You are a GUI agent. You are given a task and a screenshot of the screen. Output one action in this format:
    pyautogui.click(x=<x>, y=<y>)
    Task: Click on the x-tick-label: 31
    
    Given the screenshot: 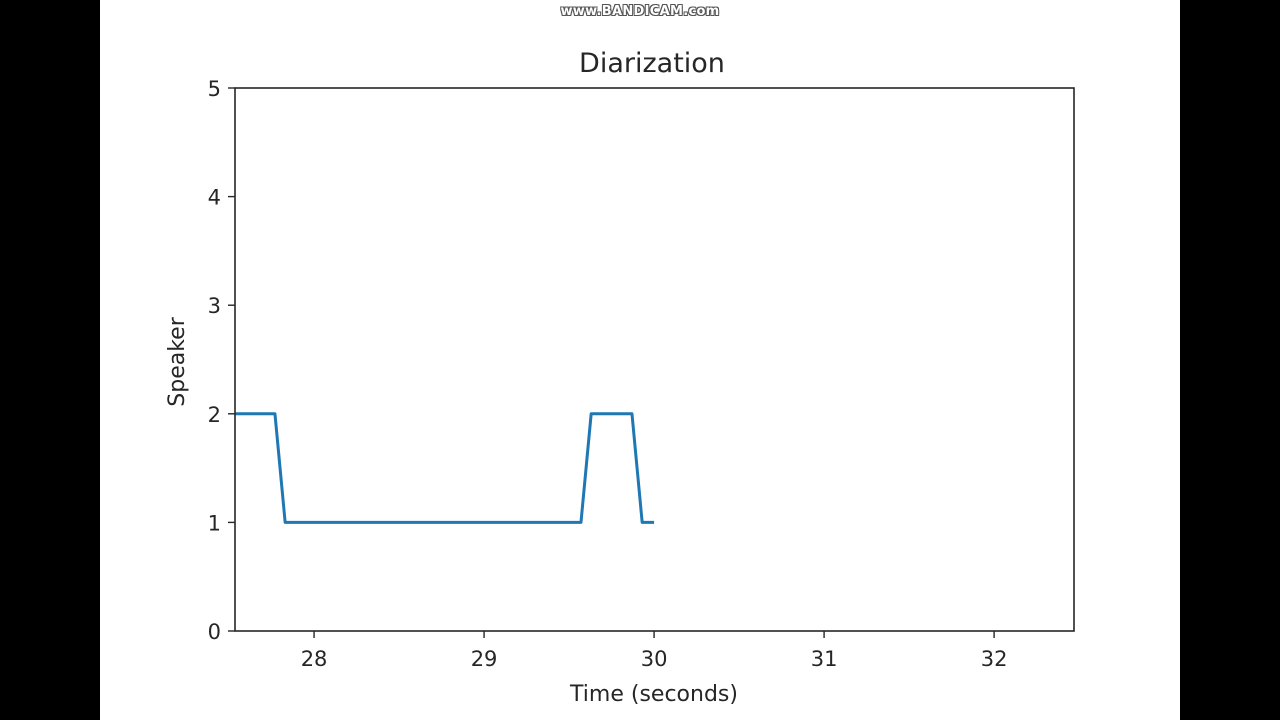 What is the action you would take?
    pyautogui.click(x=824, y=659)
    